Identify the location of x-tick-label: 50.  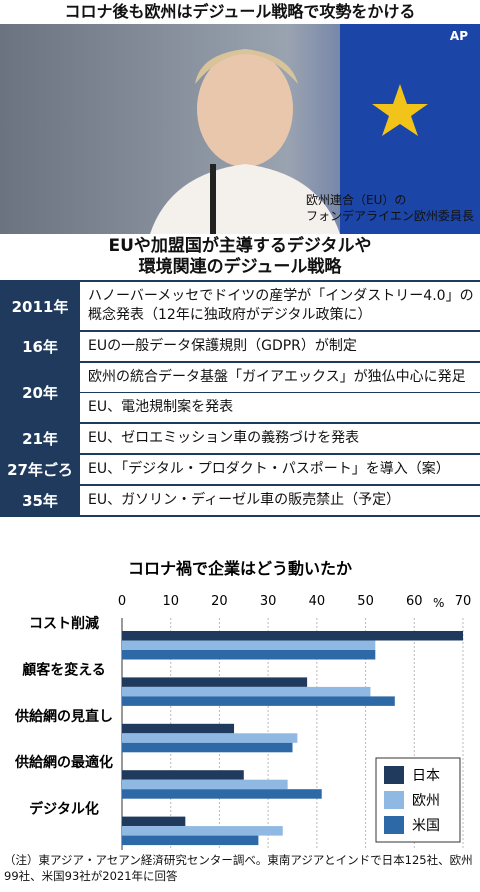
(365, 601).